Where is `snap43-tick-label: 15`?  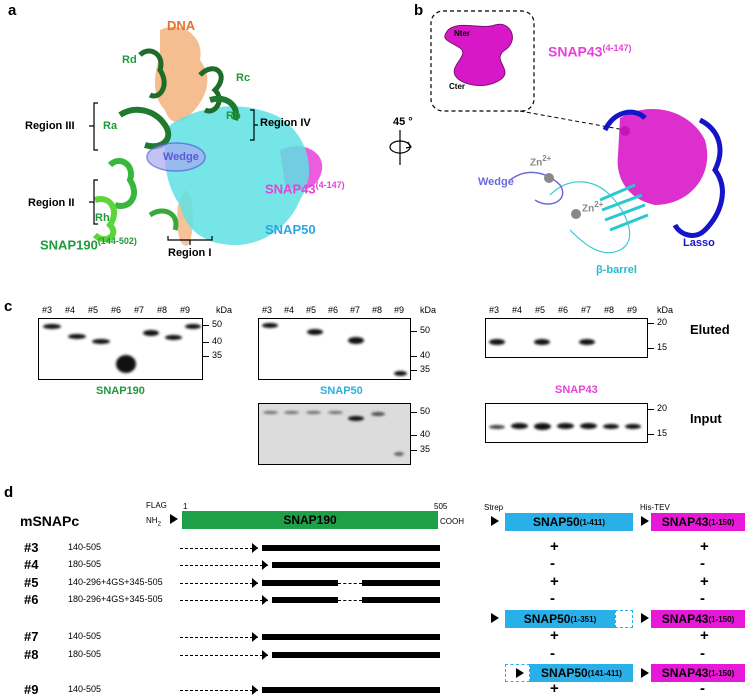 snap43-tick-label: 15 is located at coordinates (662, 347).